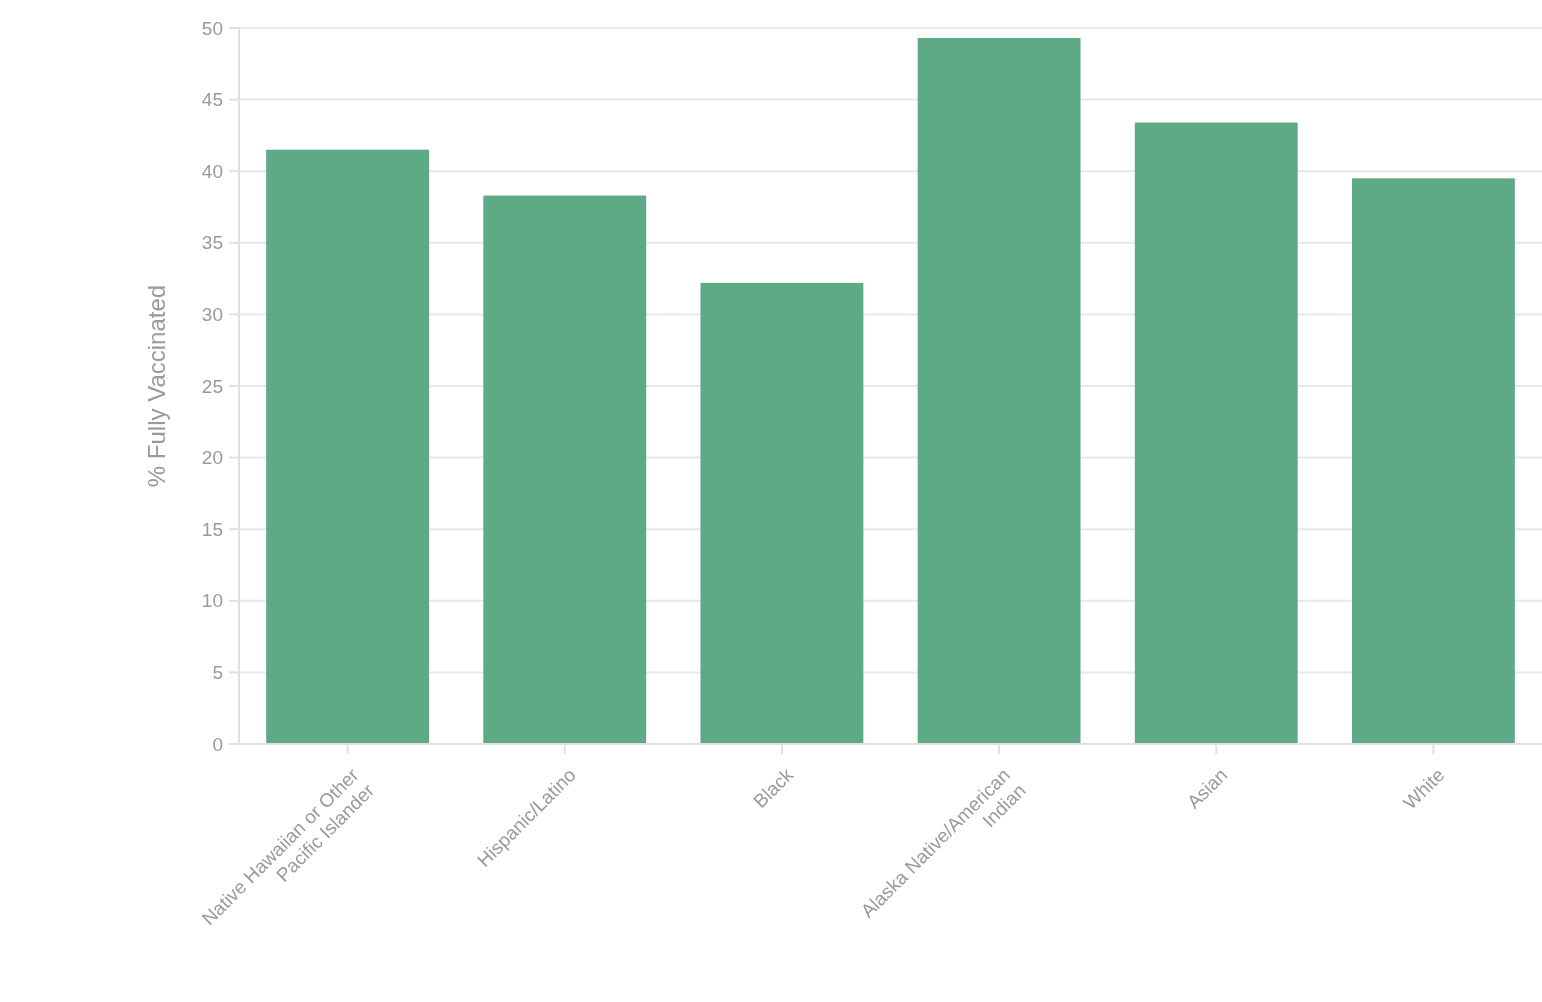 Image resolution: width=1542 pixels, height=1002 pixels. What do you see at coordinates (212, 386) in the screenshot?
I see `y-tick-label: 25` at bounding box center [212, 386].